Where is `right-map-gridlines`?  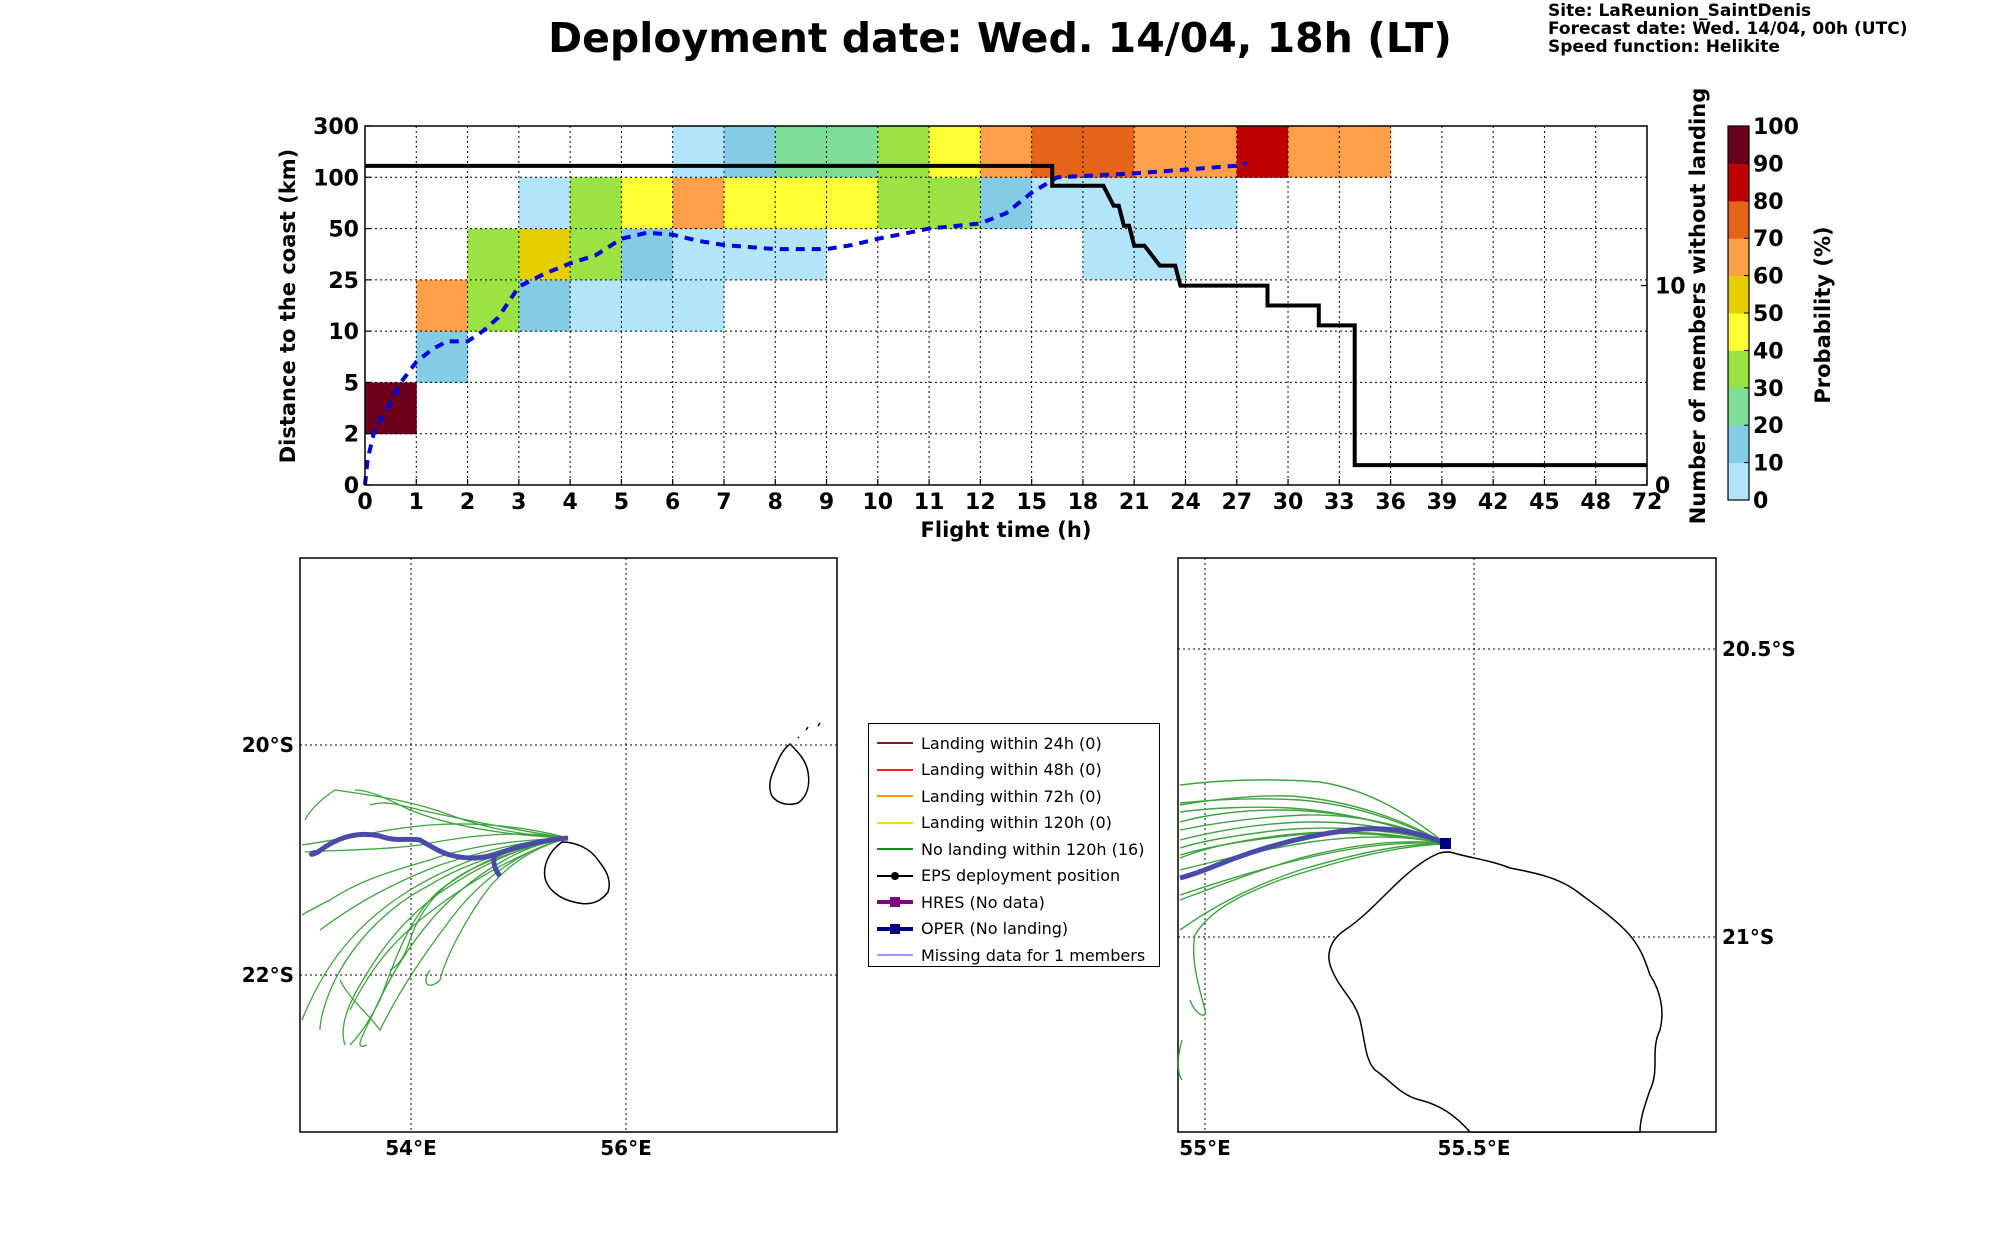
right-map-gridlines is located at coordinates (1447, 845).